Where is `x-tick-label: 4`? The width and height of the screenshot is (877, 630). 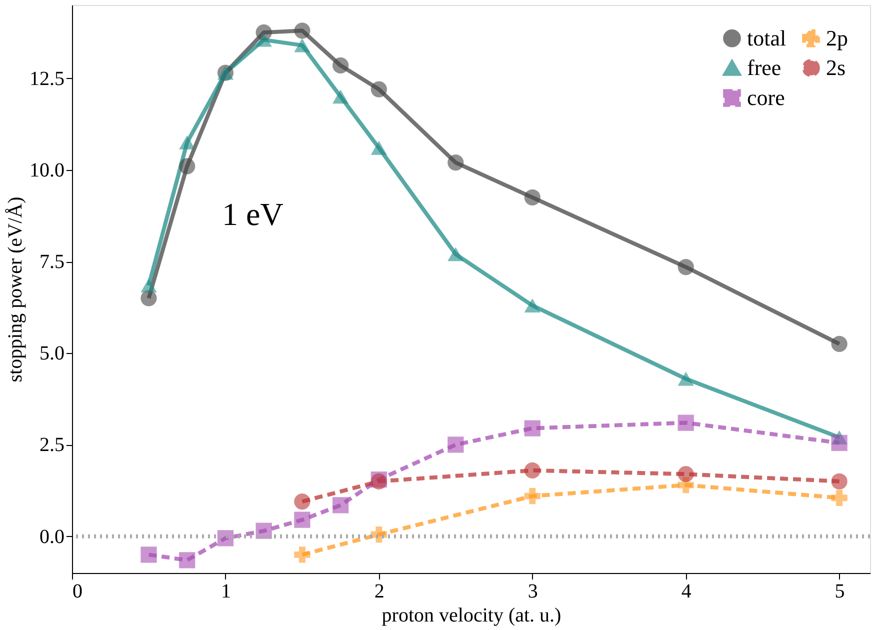 x-tick-label: 4 is located at coordinates (686, 591).